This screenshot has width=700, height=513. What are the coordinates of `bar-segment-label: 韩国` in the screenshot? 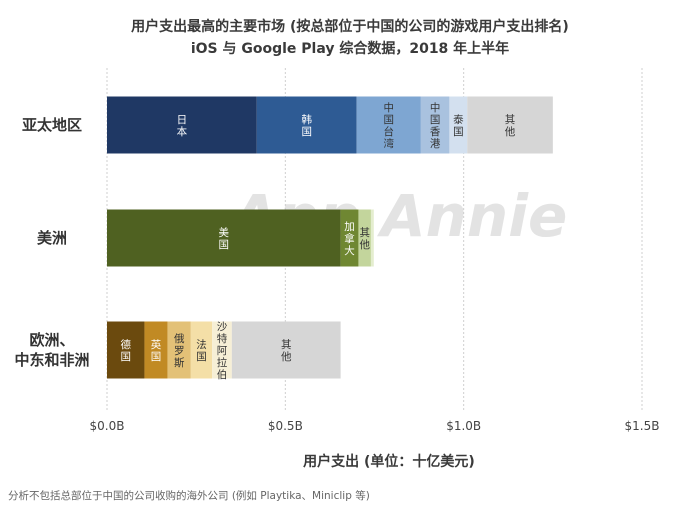 It's located at (306, 125).